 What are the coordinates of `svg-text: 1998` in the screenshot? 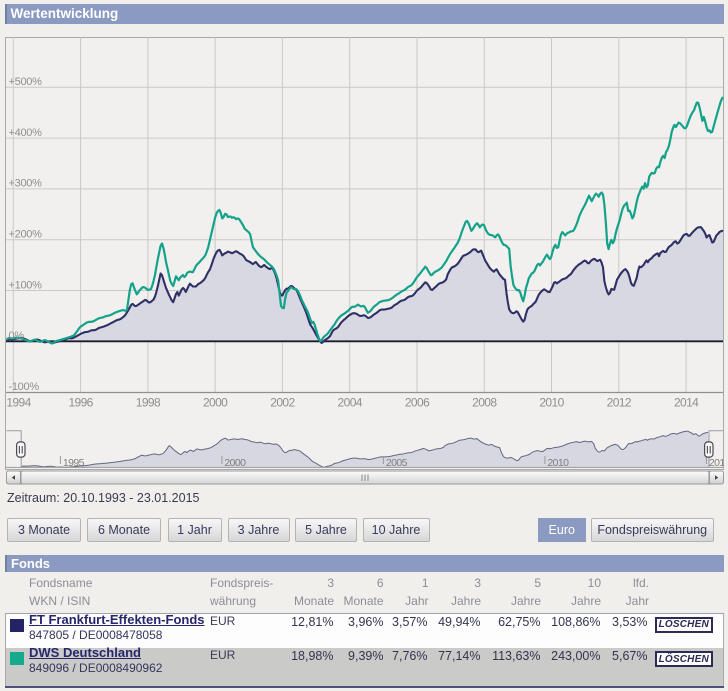 It's located at (148, 403).